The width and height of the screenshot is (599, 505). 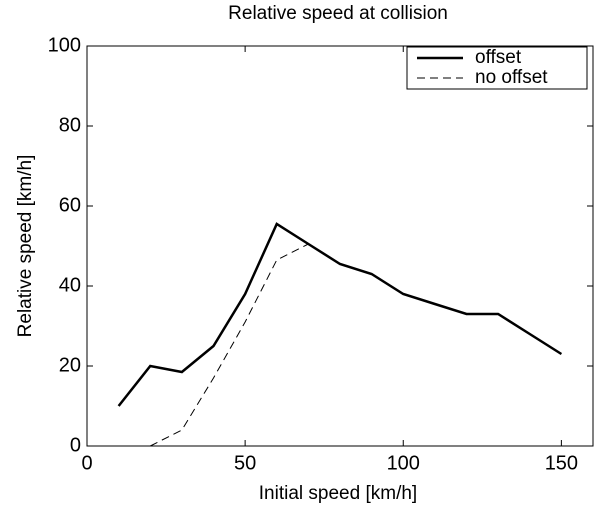 What do you see at coordinates (245, 463) in the screenshot?
I see `x-tick-label: 50` at bounding box center [245, 463].